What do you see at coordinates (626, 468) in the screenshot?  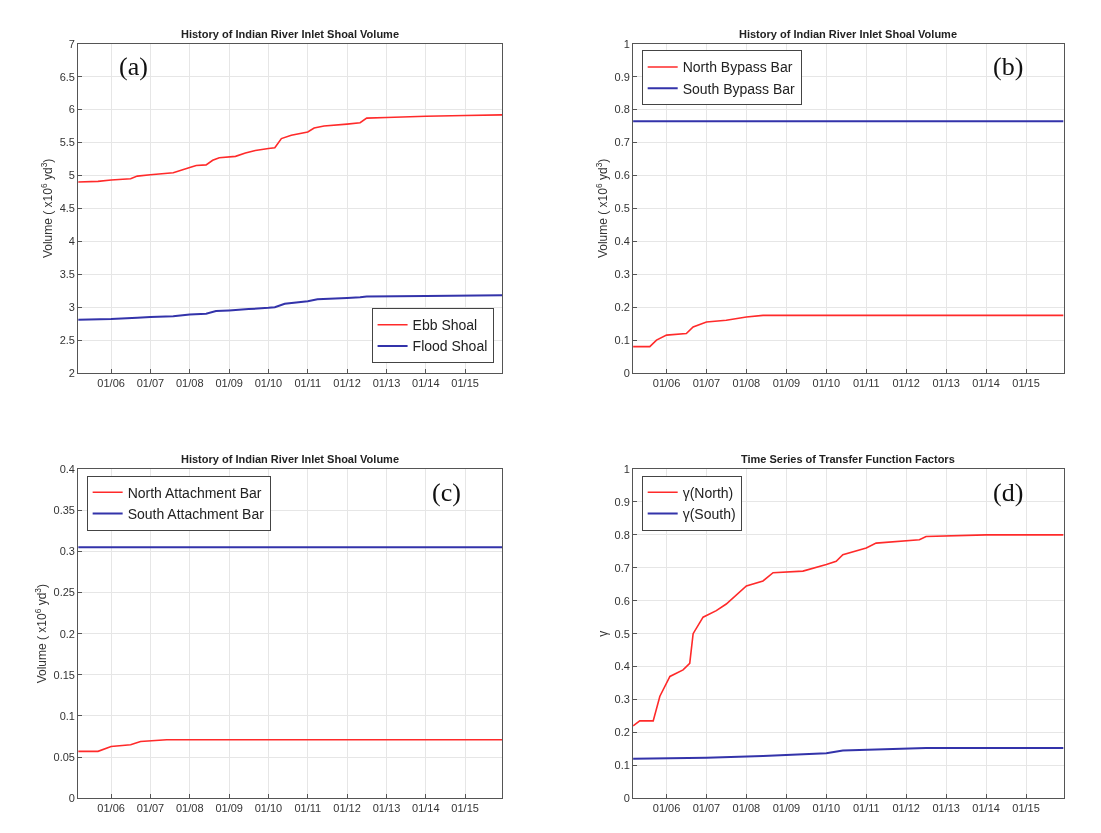 I see `y-tick-label: 1` at bounding box center [626, 468].